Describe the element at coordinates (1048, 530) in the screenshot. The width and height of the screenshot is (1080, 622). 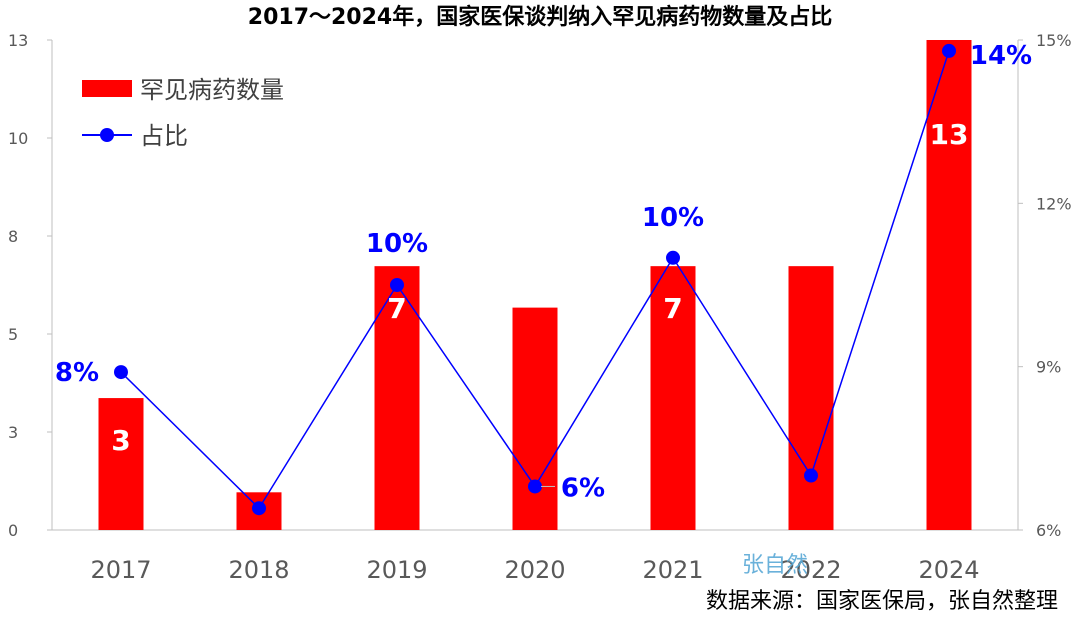
I see `right-tick-label: 6%` at that location.